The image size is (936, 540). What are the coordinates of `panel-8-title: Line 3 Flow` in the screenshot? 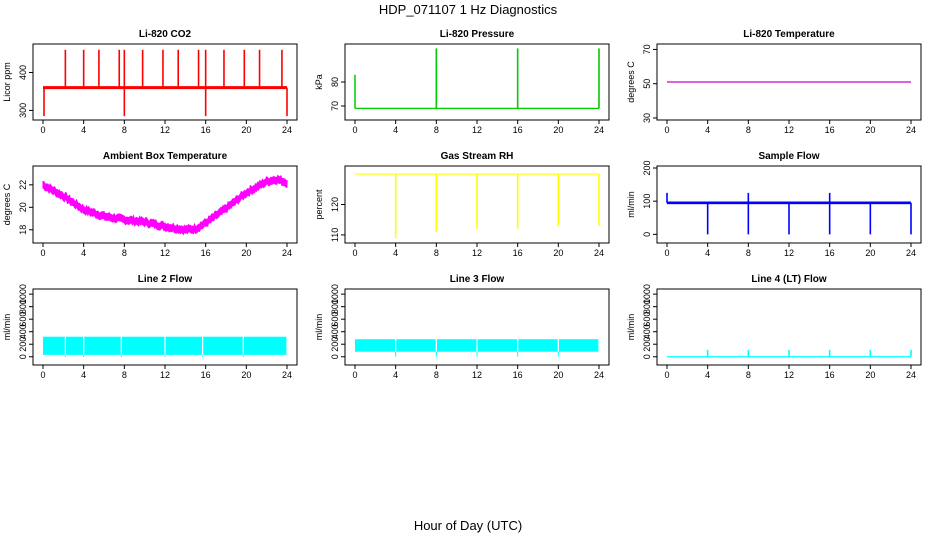 It's located at (477, 279).